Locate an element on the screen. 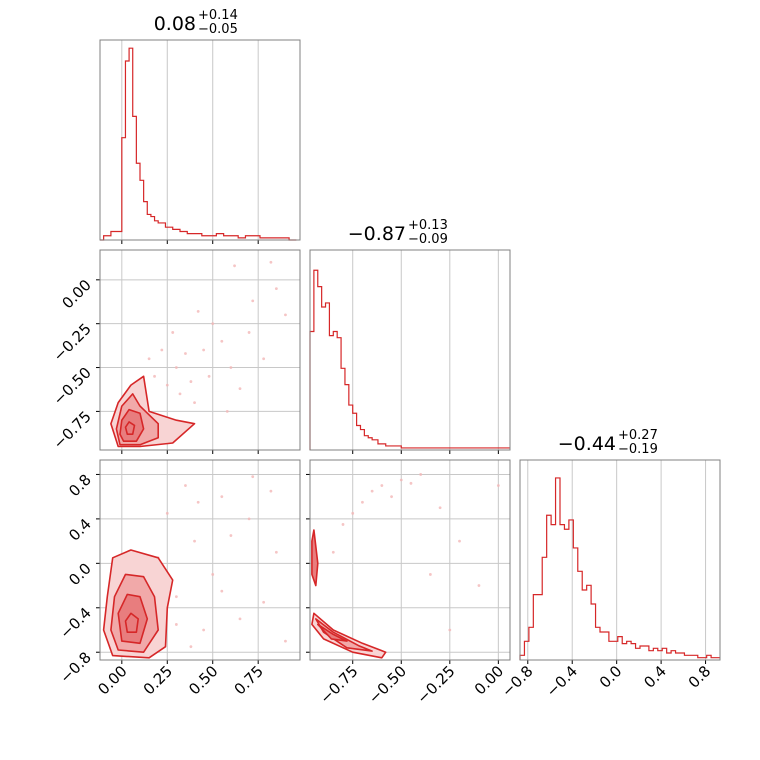  y-tick-label: 0.8 is located at coordinates (80, 486).